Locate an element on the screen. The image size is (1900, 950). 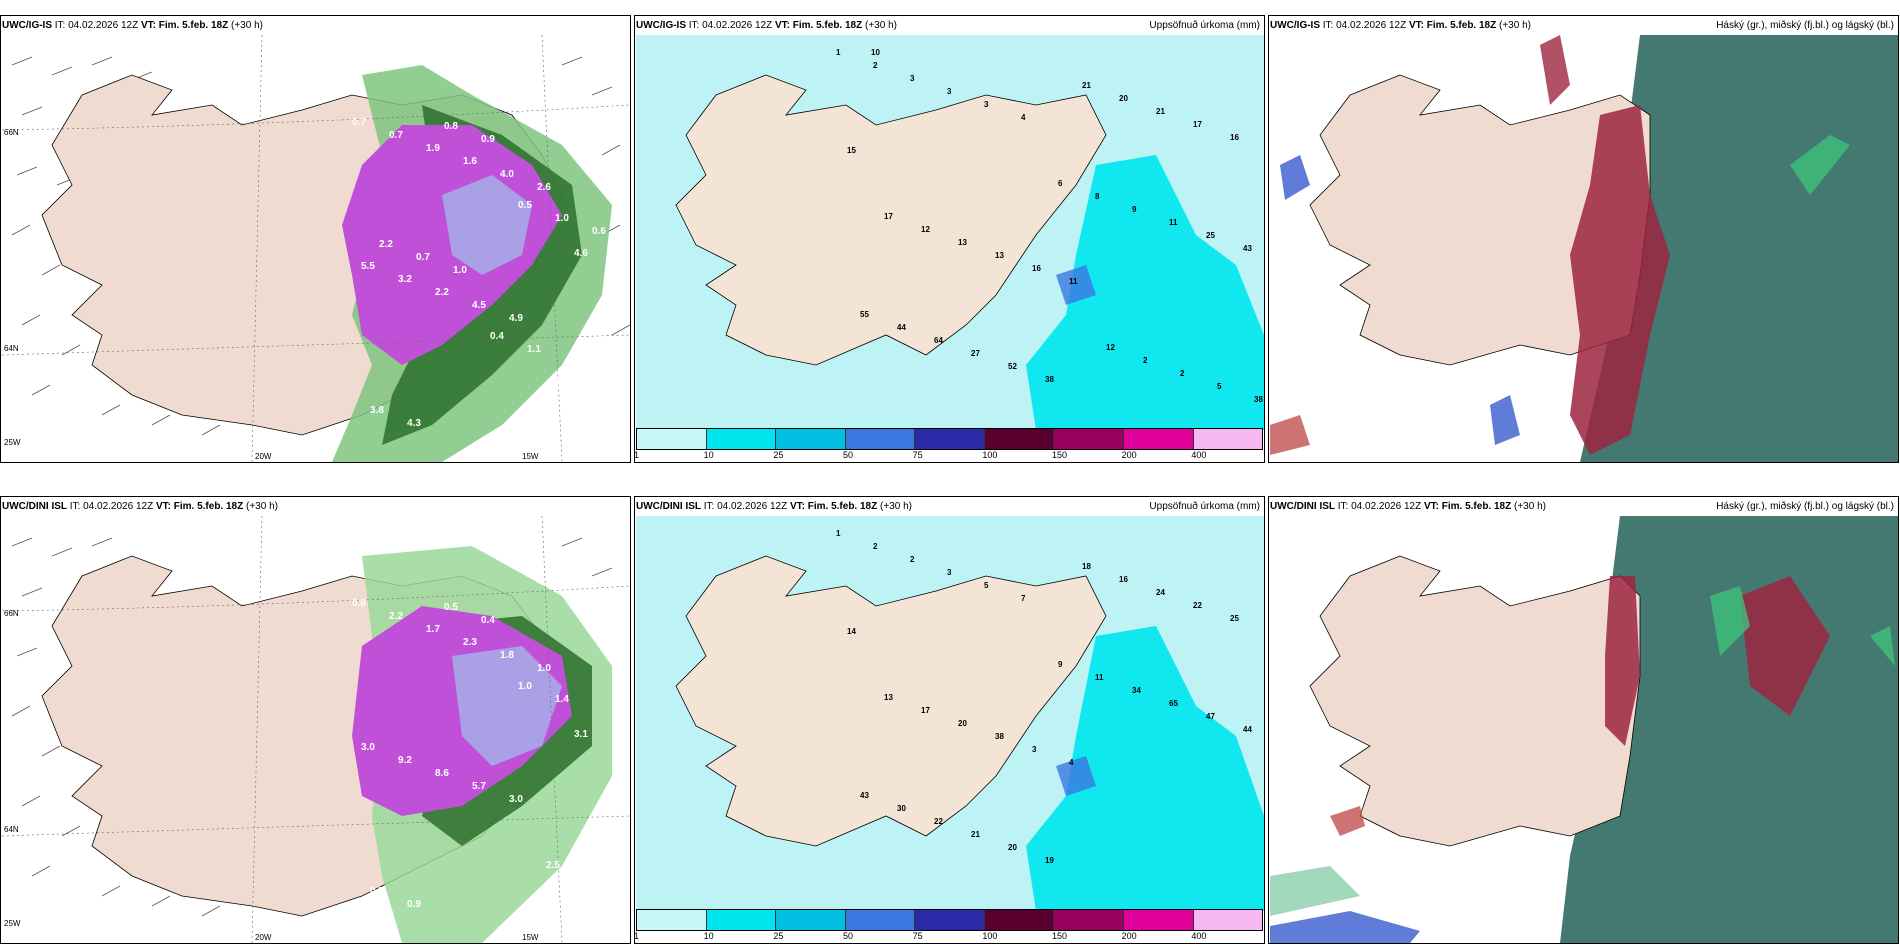
legend-tick: 75 is located at coordinates (917, 455).